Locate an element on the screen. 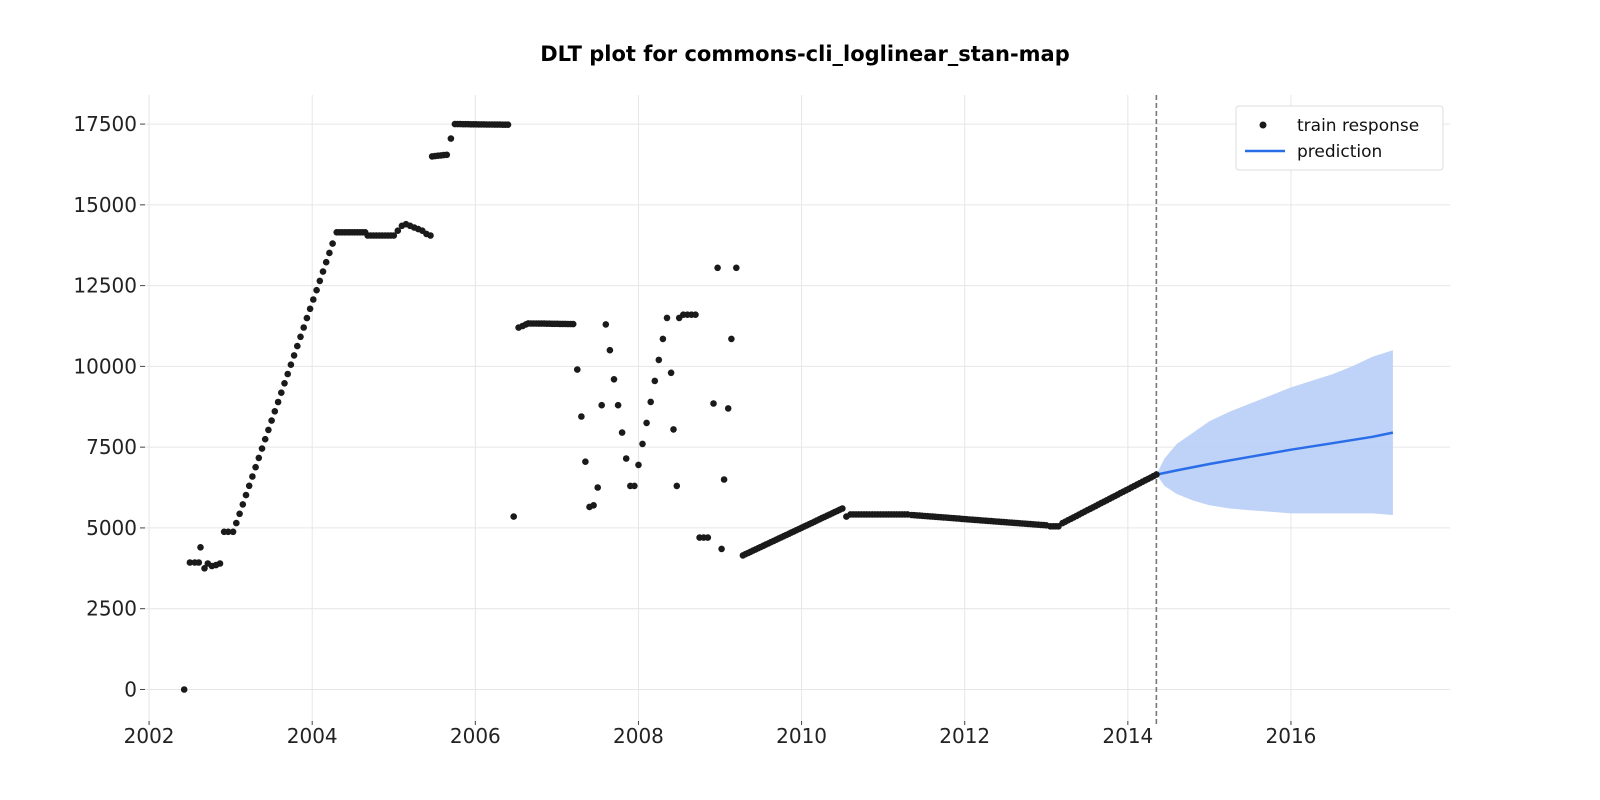 The height and width of the screenshot is (800, 1600). y-tick-label: 10000 is located at coordinates (105, 366).